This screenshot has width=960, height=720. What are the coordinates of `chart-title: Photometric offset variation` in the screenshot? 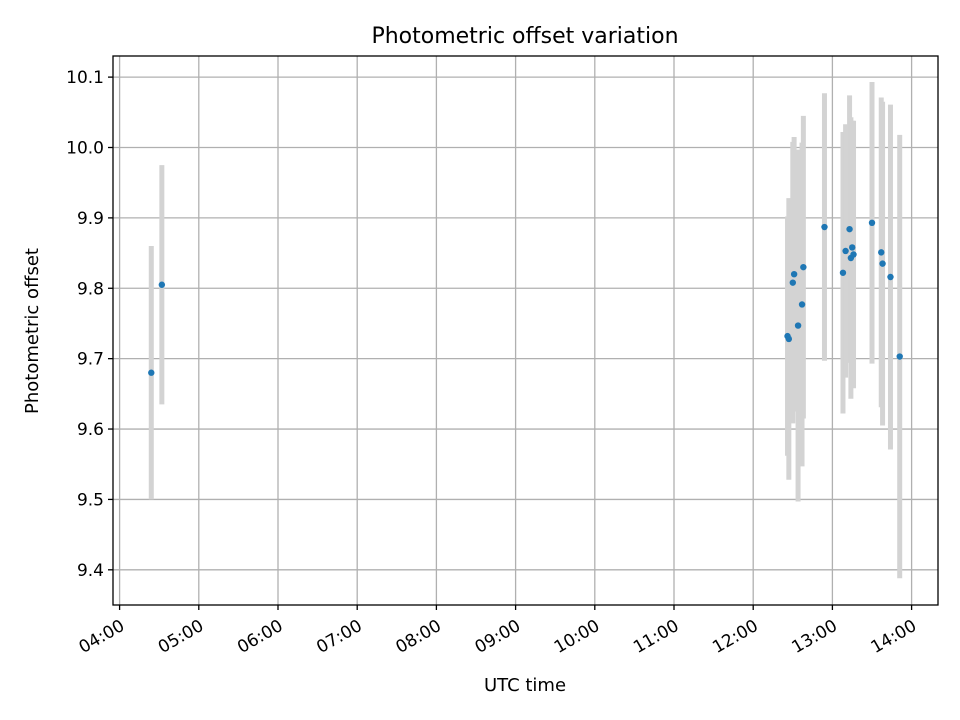 It's located at (524, 36).